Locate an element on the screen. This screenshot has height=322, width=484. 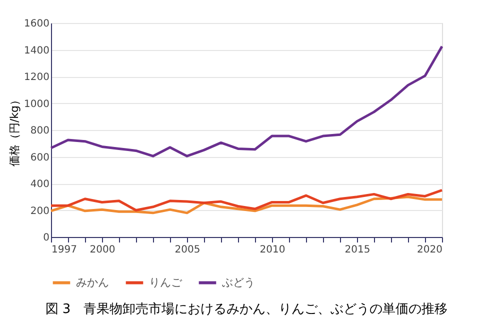
legend-label: みかん is located at coordinates (92, 282).